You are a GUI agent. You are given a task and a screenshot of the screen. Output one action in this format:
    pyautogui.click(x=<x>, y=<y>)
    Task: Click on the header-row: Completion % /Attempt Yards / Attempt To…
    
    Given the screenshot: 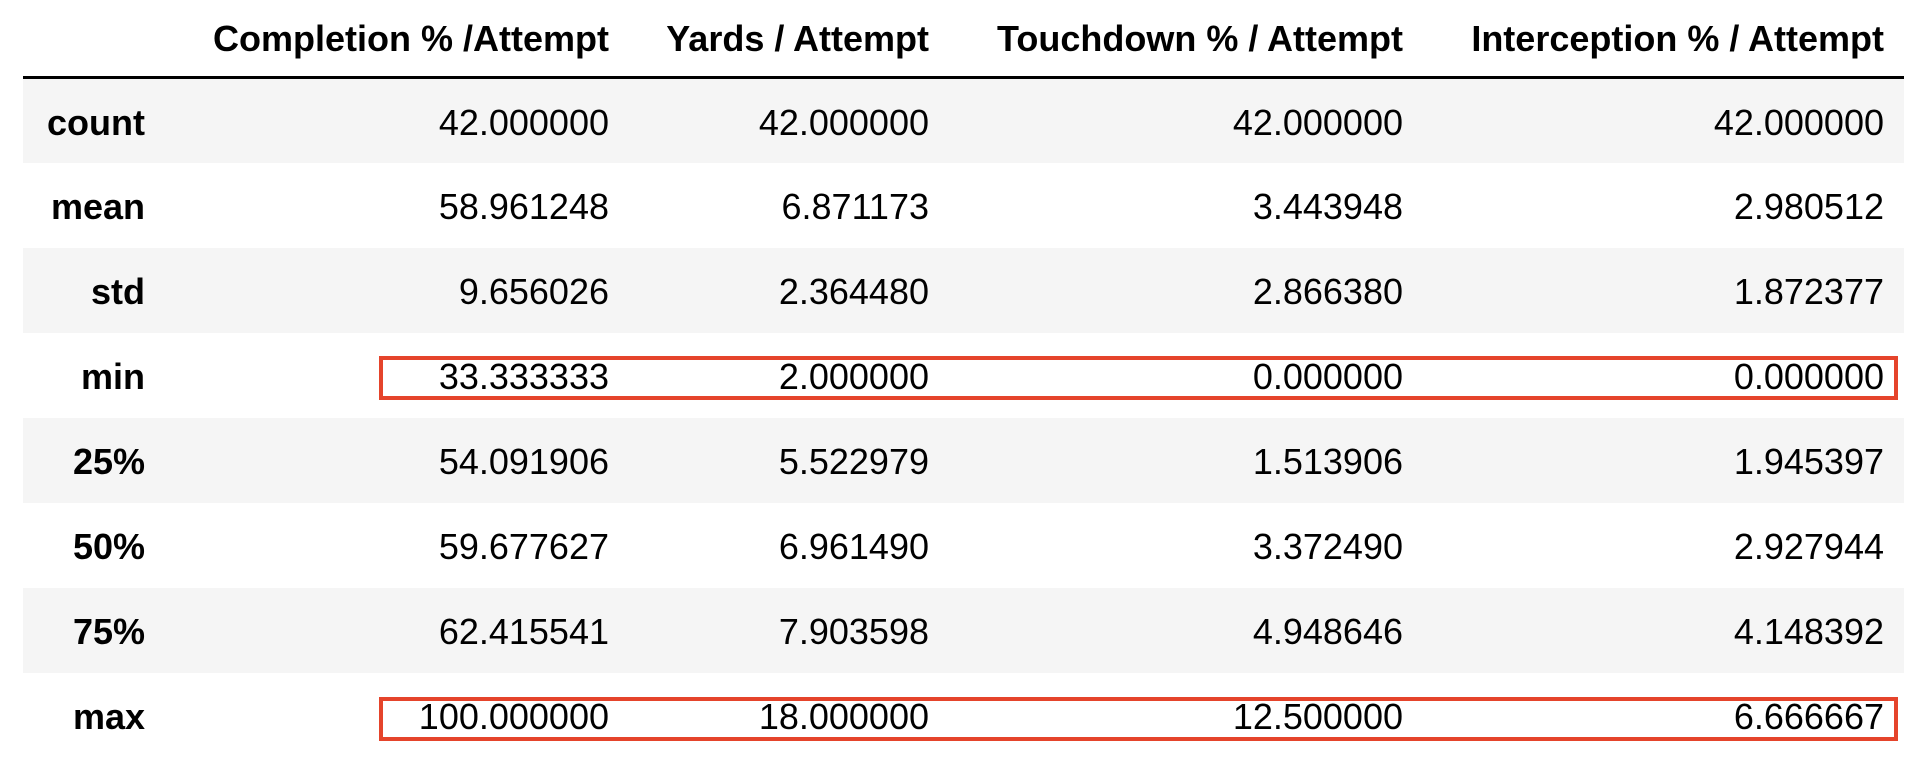 What is the action you would take?
    pyautogui.click(x=963, y=39)
    